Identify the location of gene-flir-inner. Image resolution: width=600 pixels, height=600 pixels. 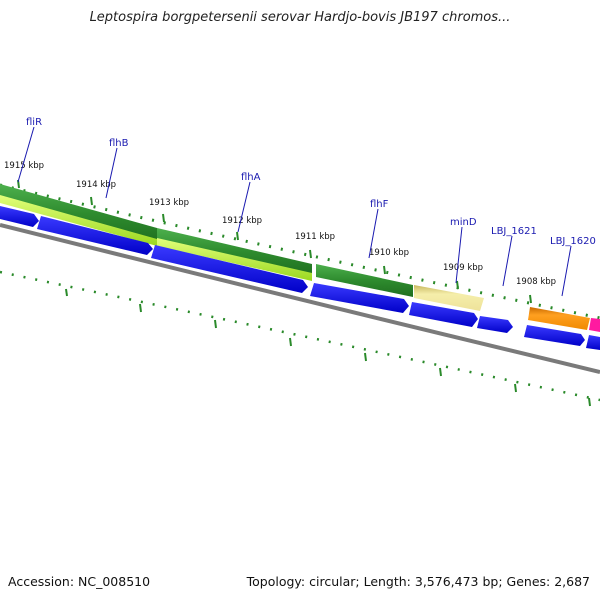
(78, 220).